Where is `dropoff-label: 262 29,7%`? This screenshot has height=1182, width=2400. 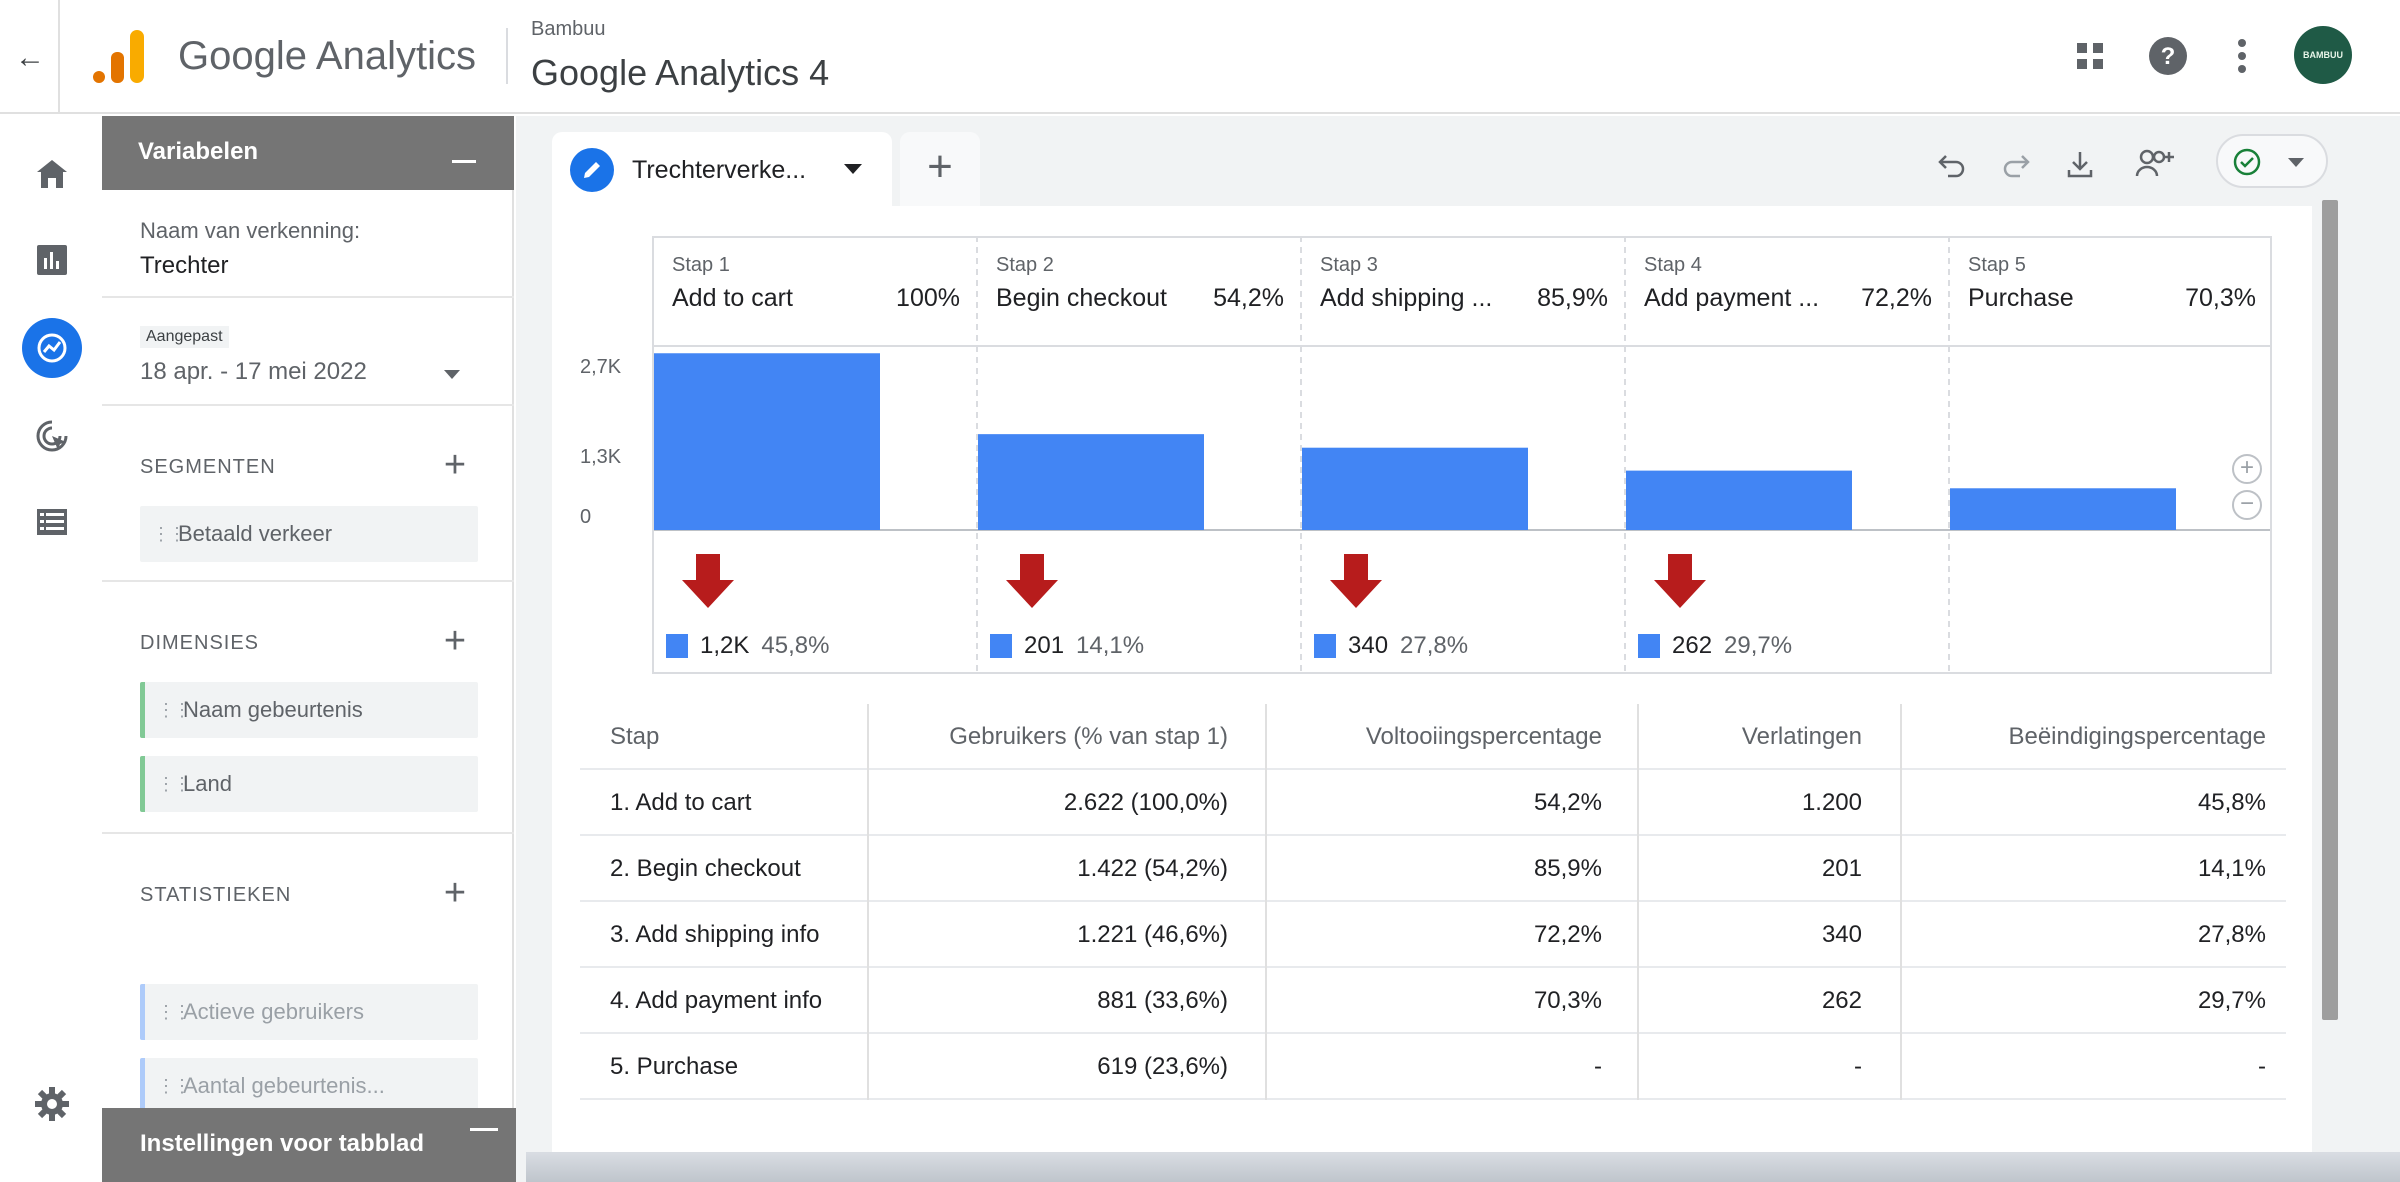 dropoff-label: 262 29,7% is located at coordinates (1715, 646).